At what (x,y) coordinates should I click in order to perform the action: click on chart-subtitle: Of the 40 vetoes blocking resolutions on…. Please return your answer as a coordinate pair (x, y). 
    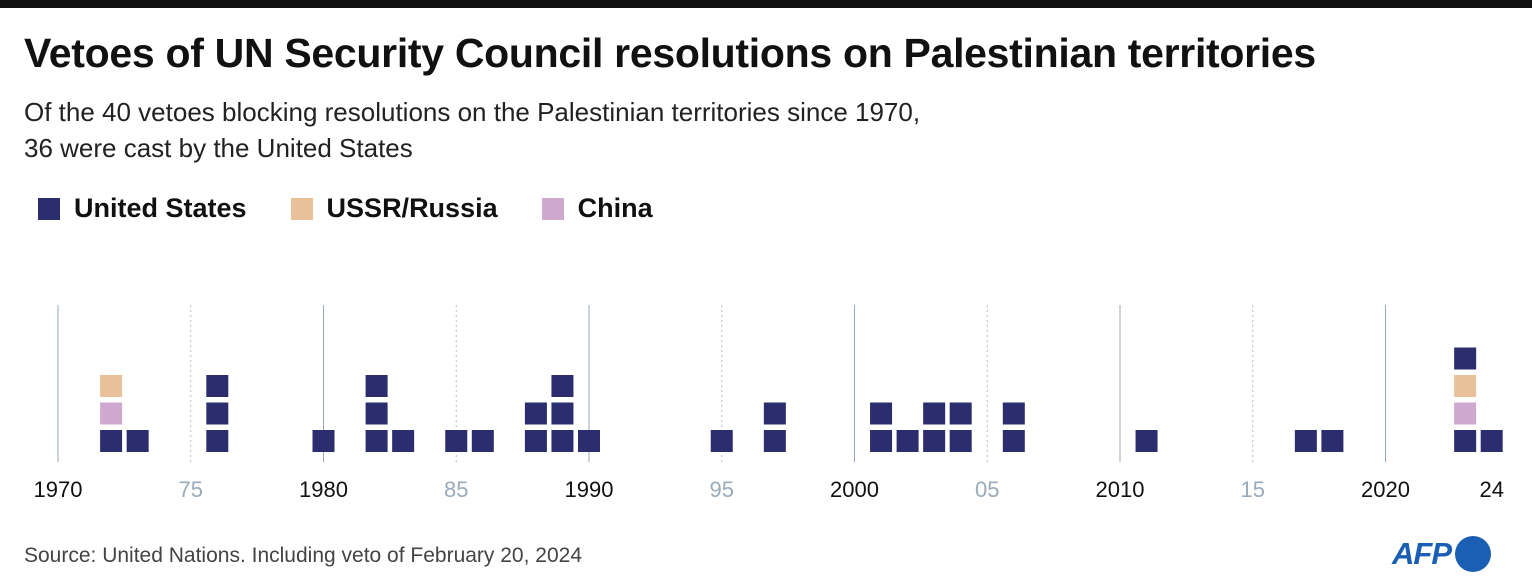
    Looking at the image, I should click on (574, 130).